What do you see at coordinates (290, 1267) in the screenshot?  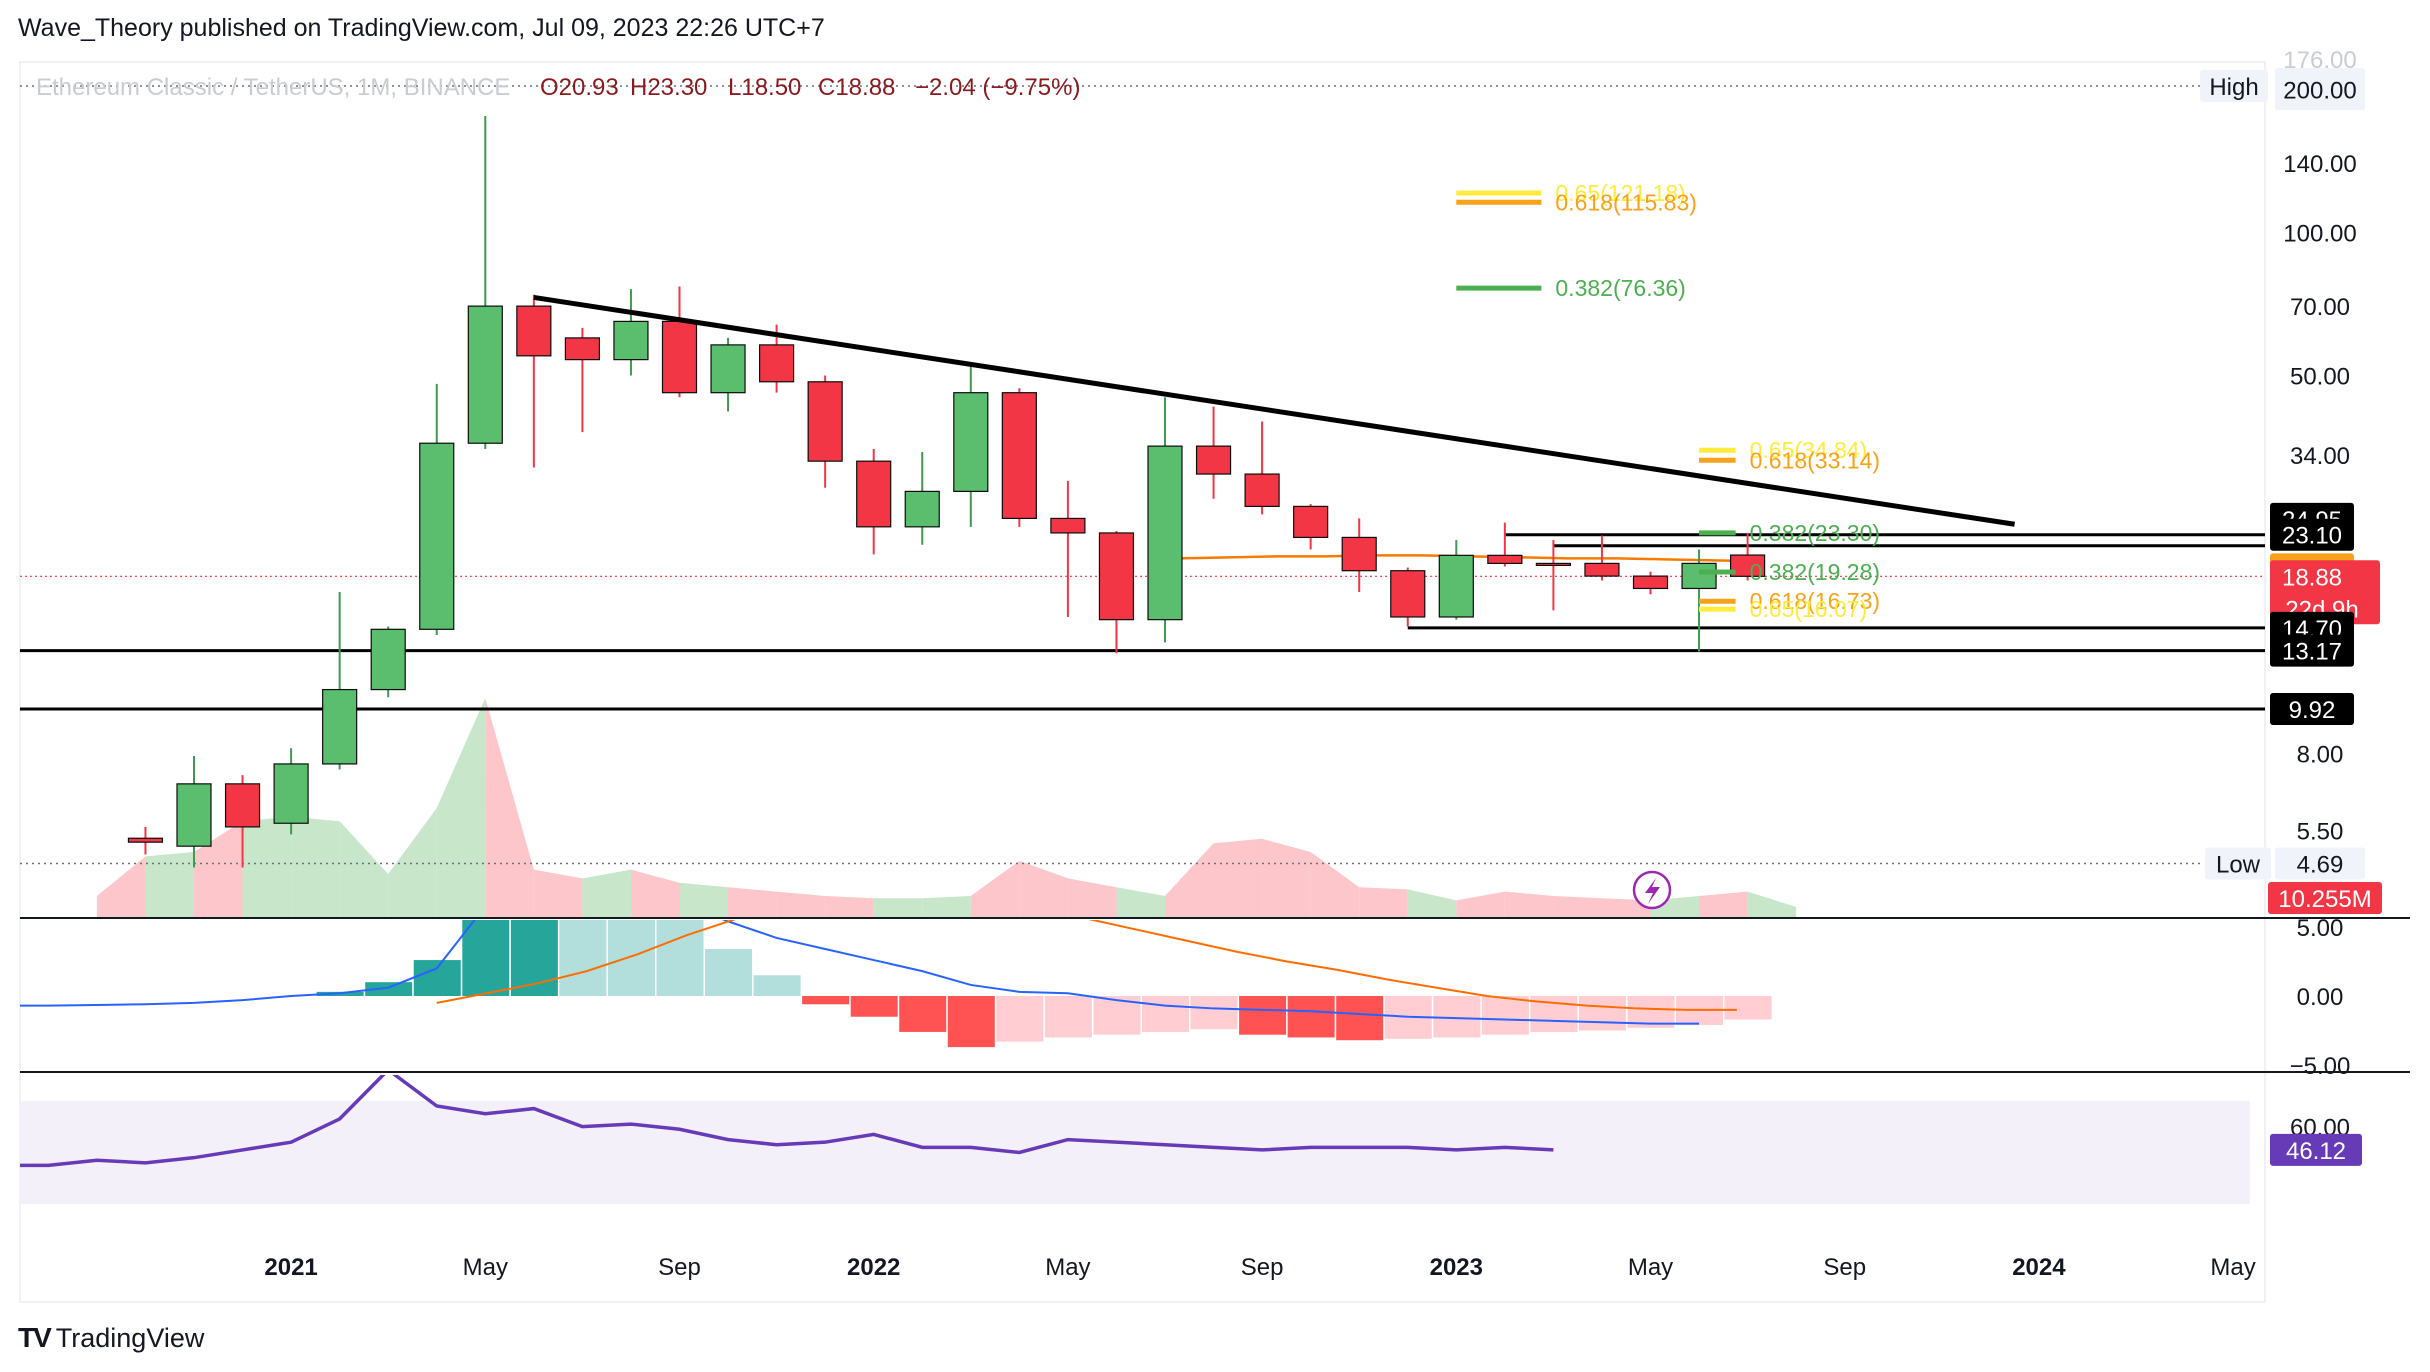 I see `date-tick: 2021` at bounding box center [290, 1267].